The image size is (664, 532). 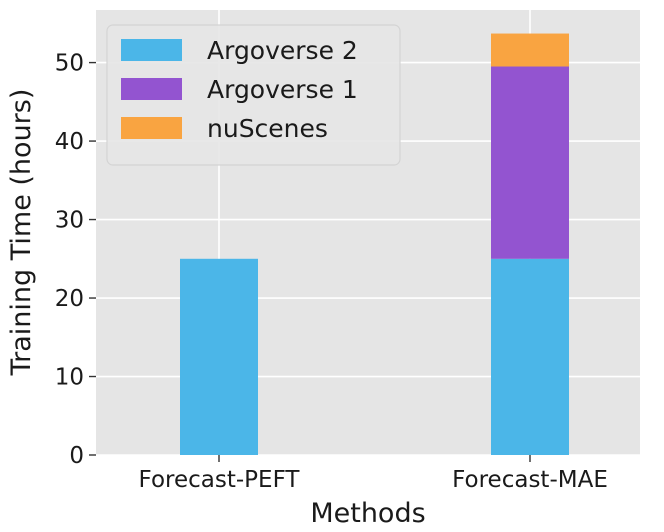 What do you see at coordinates (220, 480) in the screenshot?
I see `x-tick-label: Forecast-PEFT` at bounding box center [220, 480].